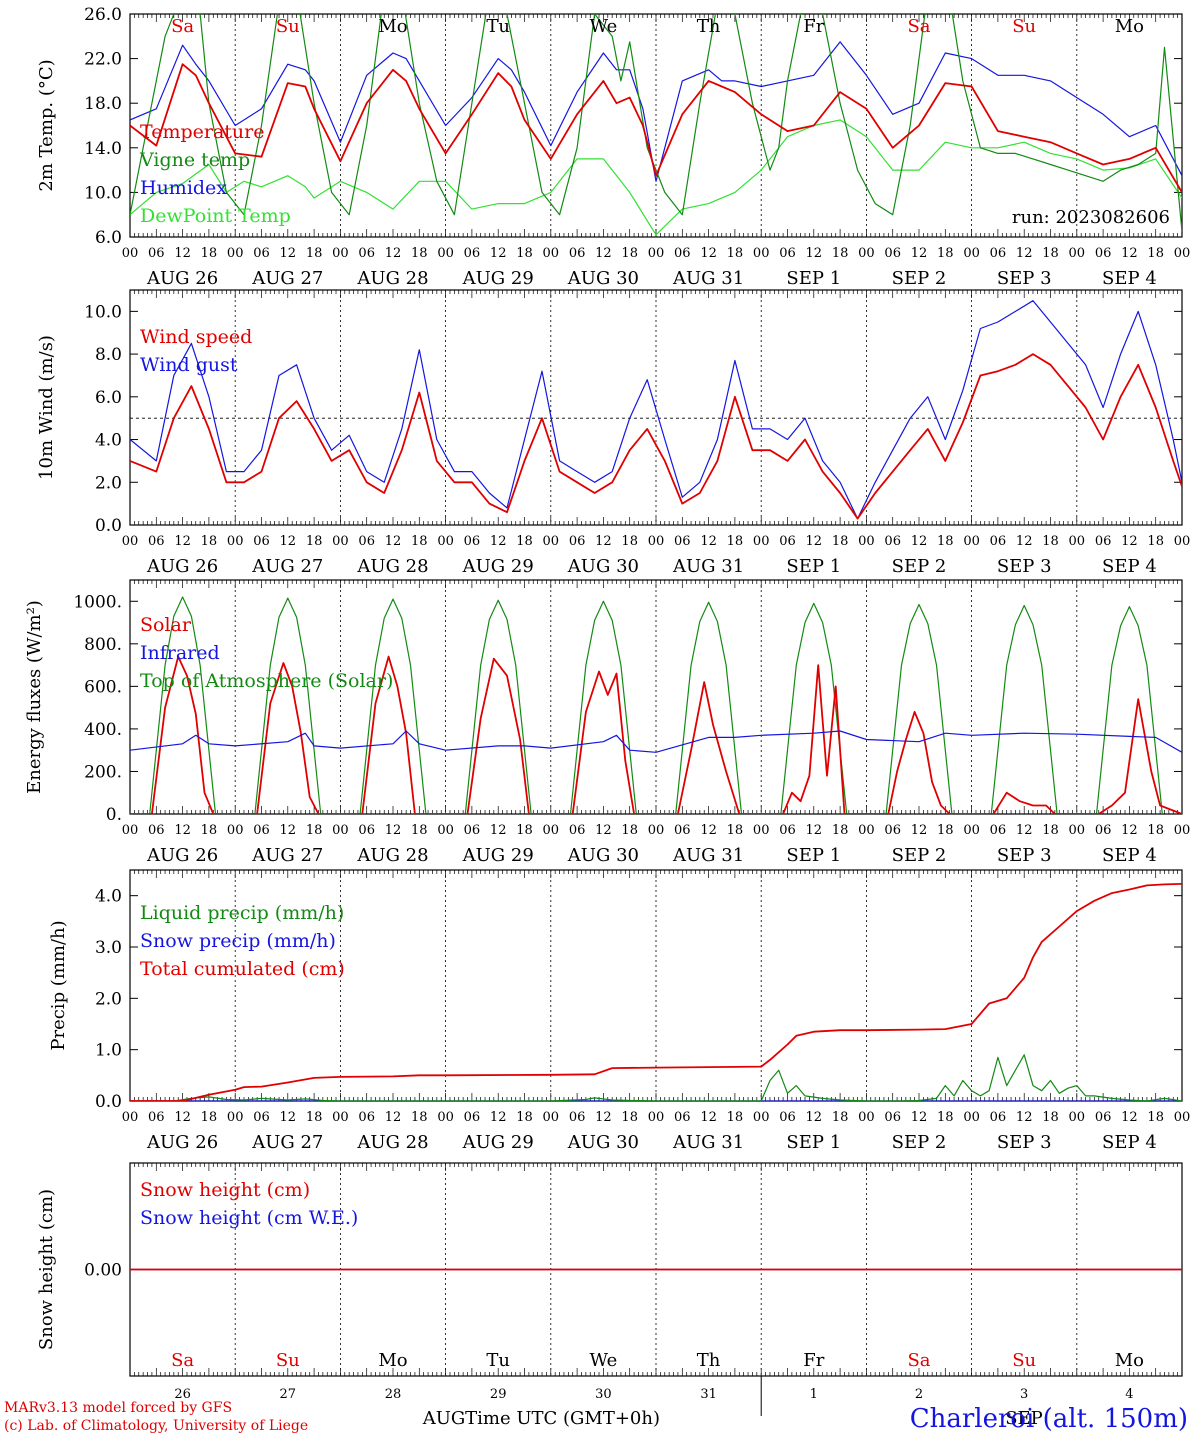 The image size is (1194, 1440). What do you see at coordinates (182, 278) in the screenshot?
I see `day-label: AUG 26` at bounding box center [182, 278].